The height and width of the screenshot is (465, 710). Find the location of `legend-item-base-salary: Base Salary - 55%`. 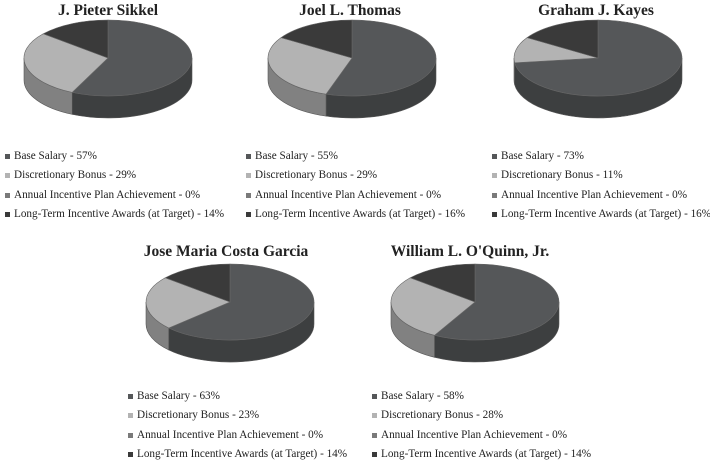

legend-item-base-salary: Base Salary - 55% is located at coordinates (355, 156).